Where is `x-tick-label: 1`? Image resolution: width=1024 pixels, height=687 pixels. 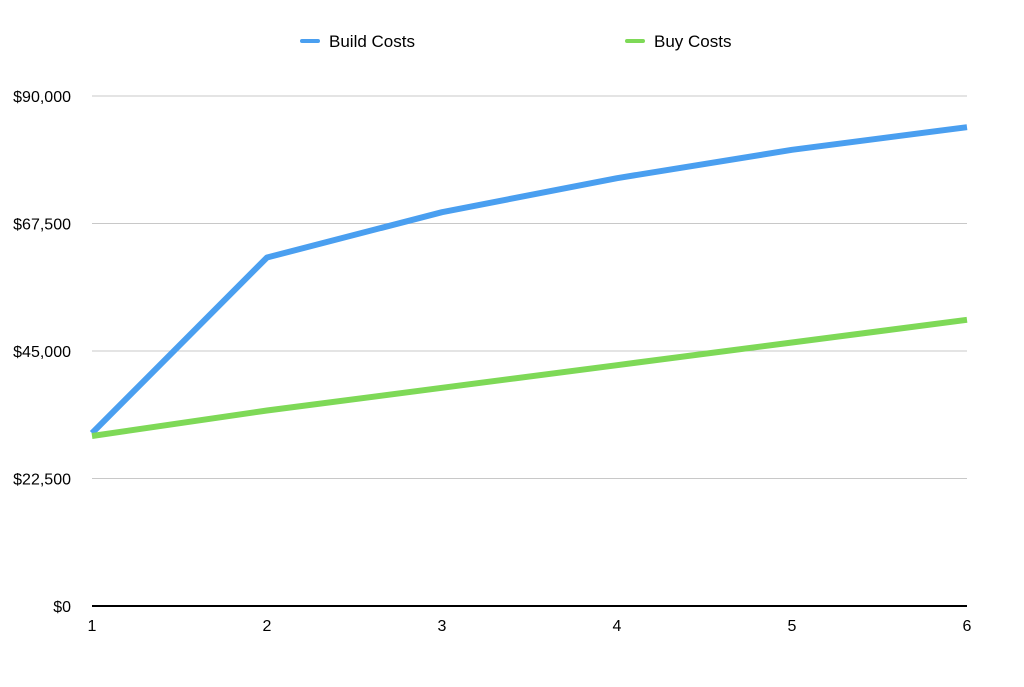
x-tick-label: 1 is located at coordinates (92, 626).